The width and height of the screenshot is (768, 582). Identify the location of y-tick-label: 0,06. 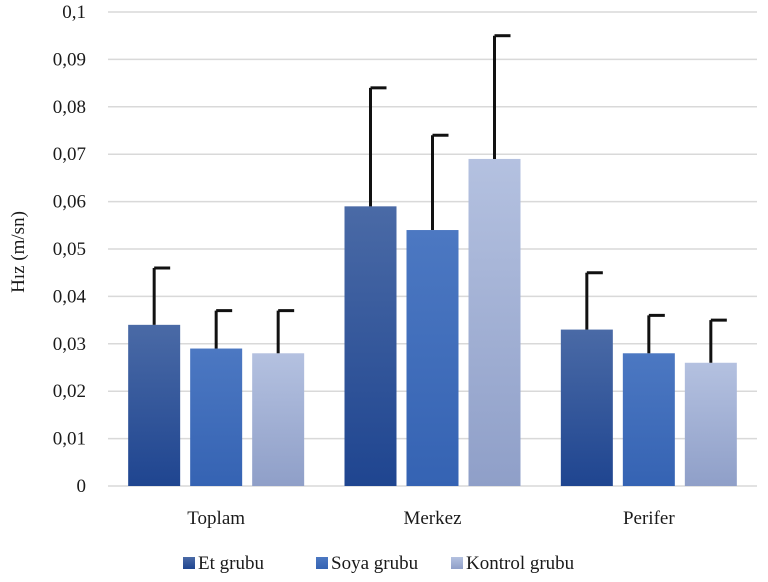
(69, 202).